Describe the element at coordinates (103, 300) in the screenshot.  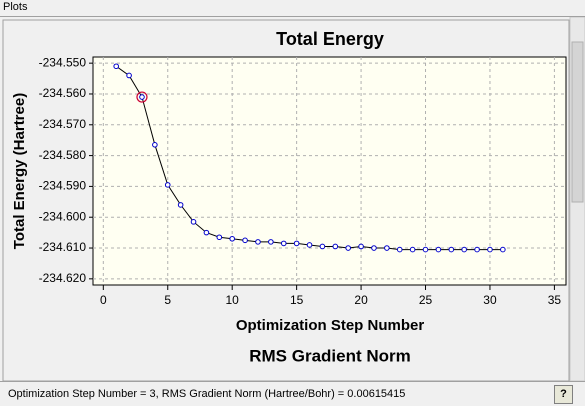
I see `x-tick-label: 0` at that location.